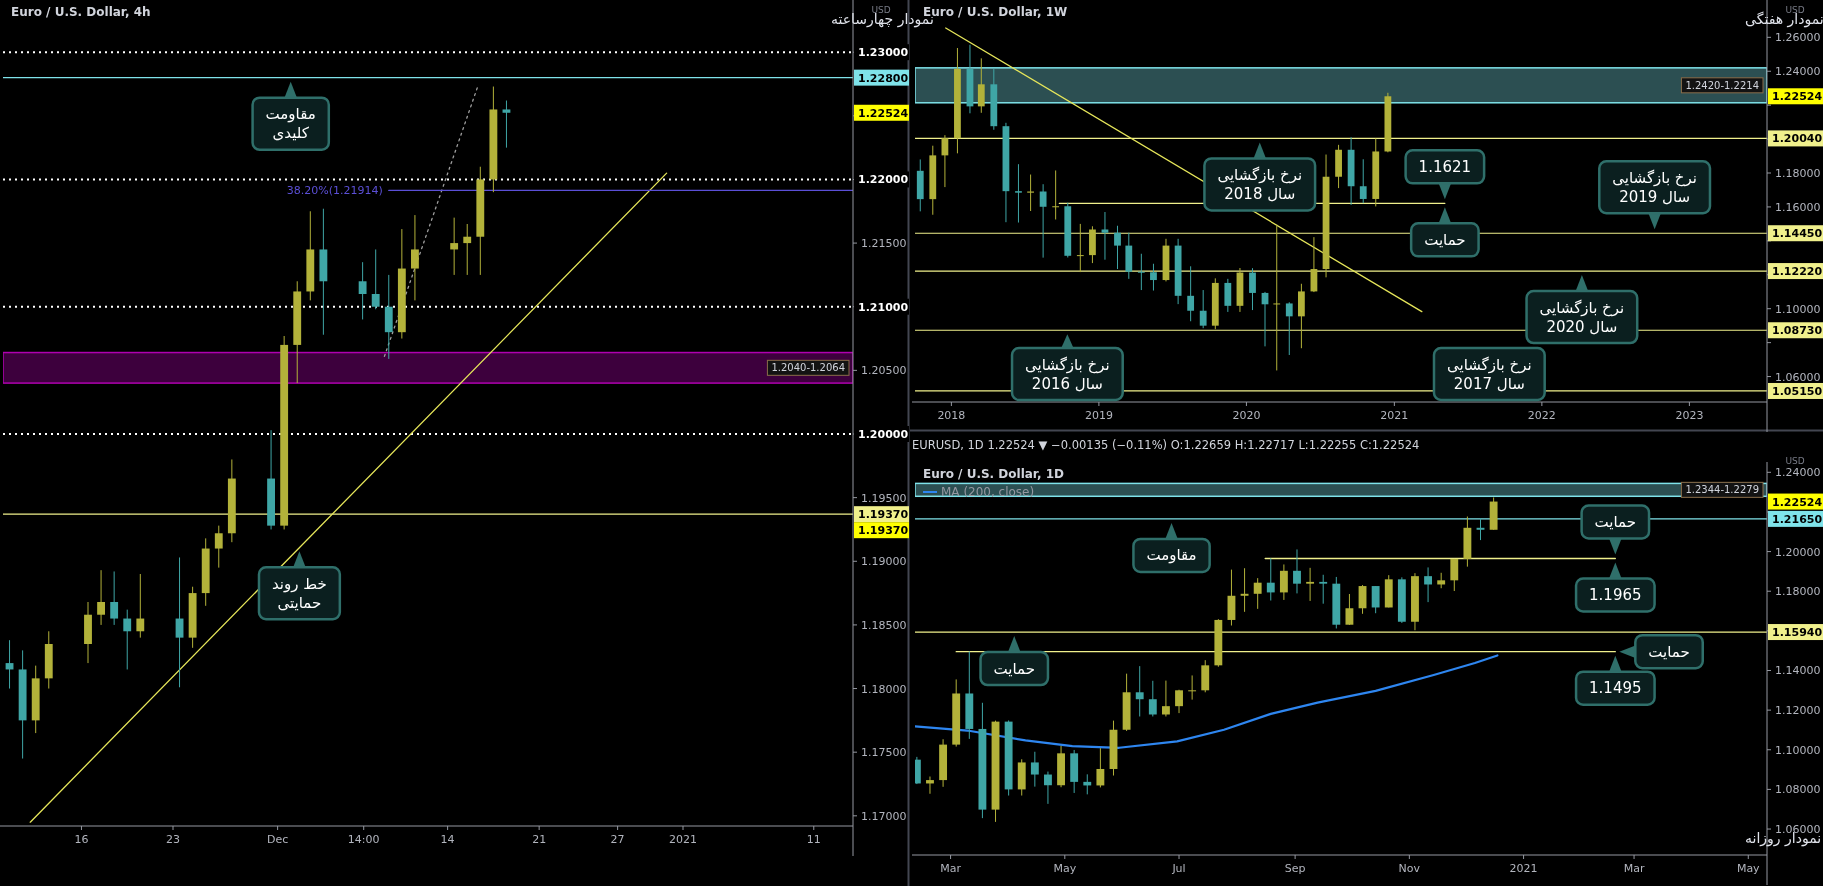 This screenshot has height=886, width=1823. What do you see at coordinates (81, 839) in the screenshot?
I see `x-tick-label: 16` at bounding box center [81, 839].